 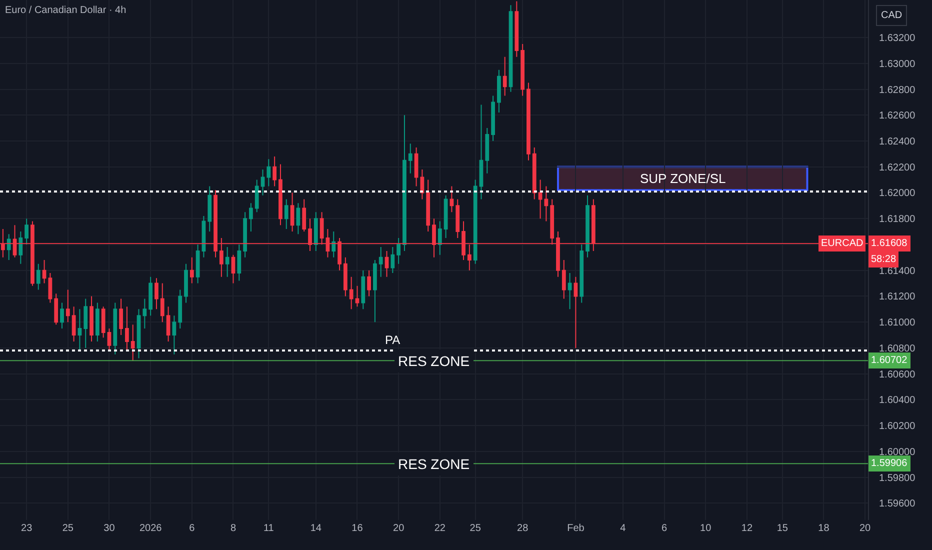 I want to click on x-tick-label: 14, so click(x=316, y=528).